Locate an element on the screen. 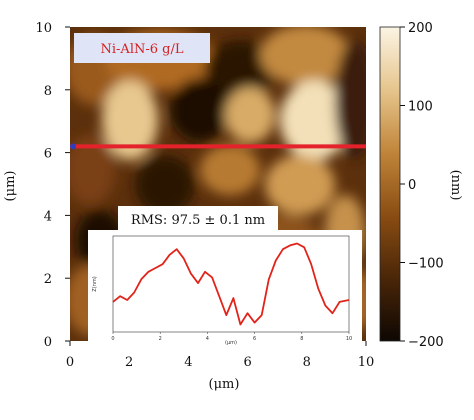  x-tick-label: 4 is located at coordinates (188, 362).